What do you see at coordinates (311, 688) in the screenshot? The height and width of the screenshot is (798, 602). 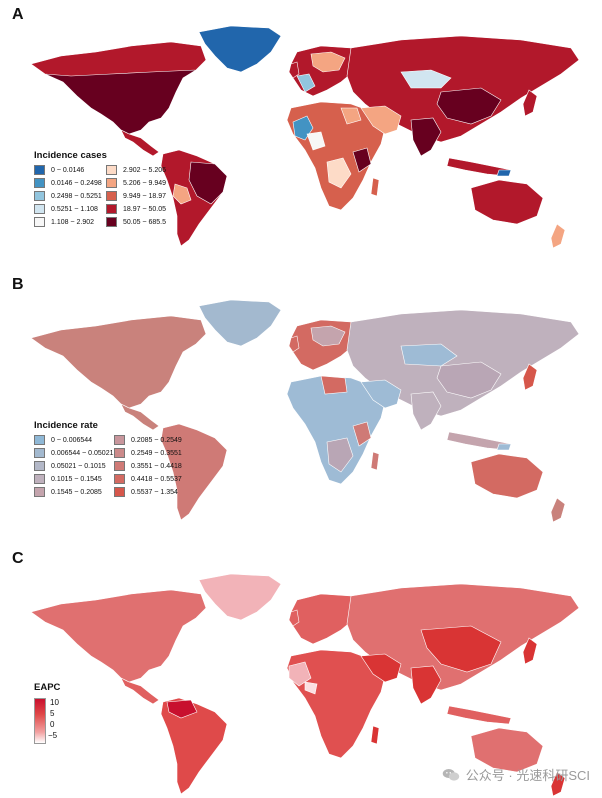 I see `region-west-africa-lightest` at bounding box center [311, 688].